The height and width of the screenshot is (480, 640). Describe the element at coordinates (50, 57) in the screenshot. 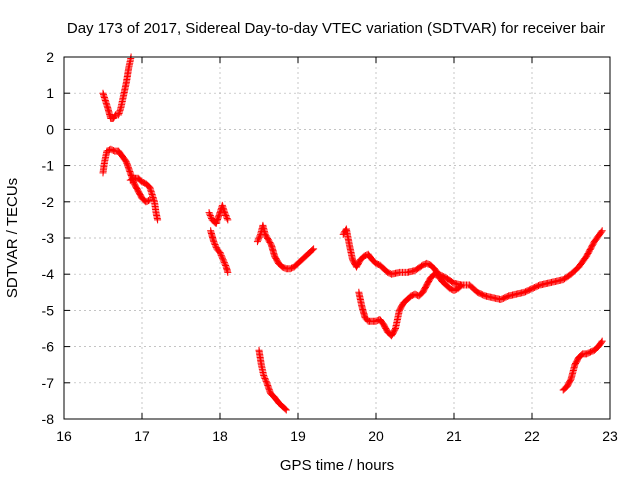

I see `y-tick-label: 2` at that location.